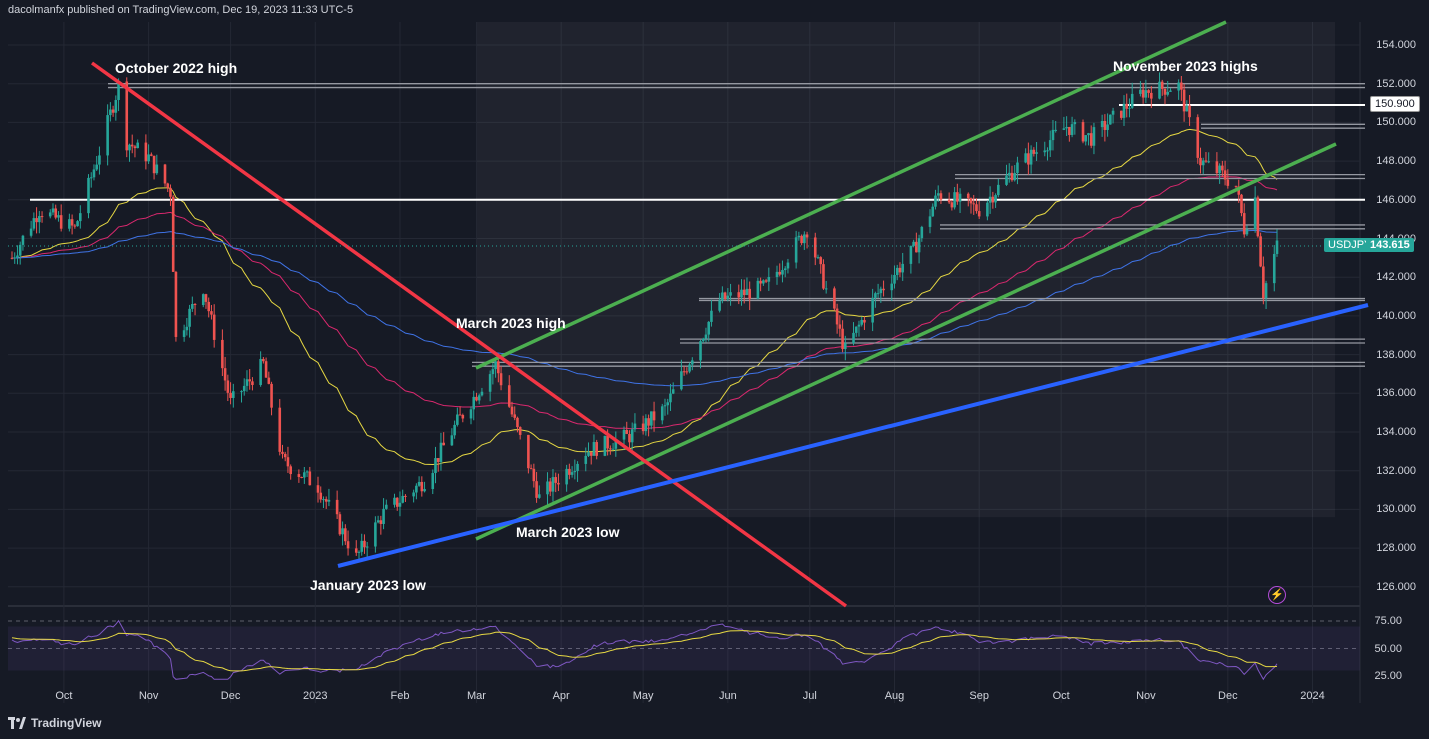 This screenshot has height=739, width=1429. I want to click on watermark-text: TradingView, so click(66, 723).